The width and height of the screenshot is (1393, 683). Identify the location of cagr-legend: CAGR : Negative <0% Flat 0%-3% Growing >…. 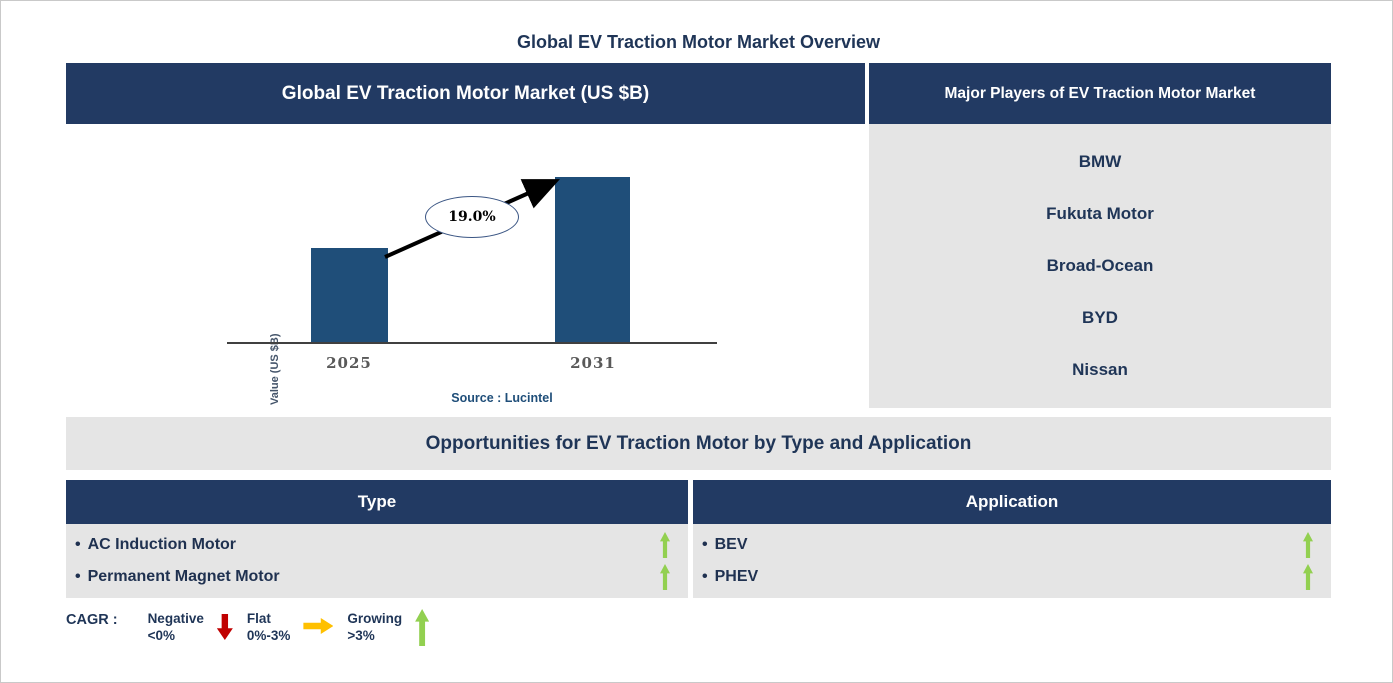
(254, 627).